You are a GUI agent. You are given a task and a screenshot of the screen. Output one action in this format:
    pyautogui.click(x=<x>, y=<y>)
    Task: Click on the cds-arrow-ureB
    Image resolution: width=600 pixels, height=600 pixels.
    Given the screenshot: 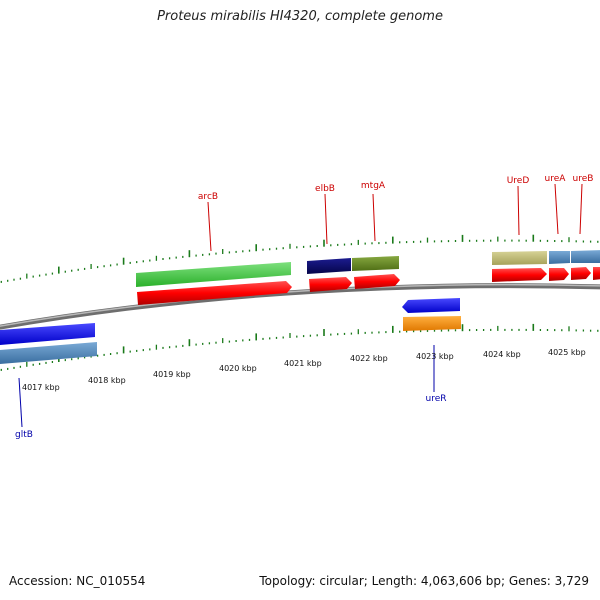 What is the action you would take?
    pyautogui.click(x=581, y=273)
    